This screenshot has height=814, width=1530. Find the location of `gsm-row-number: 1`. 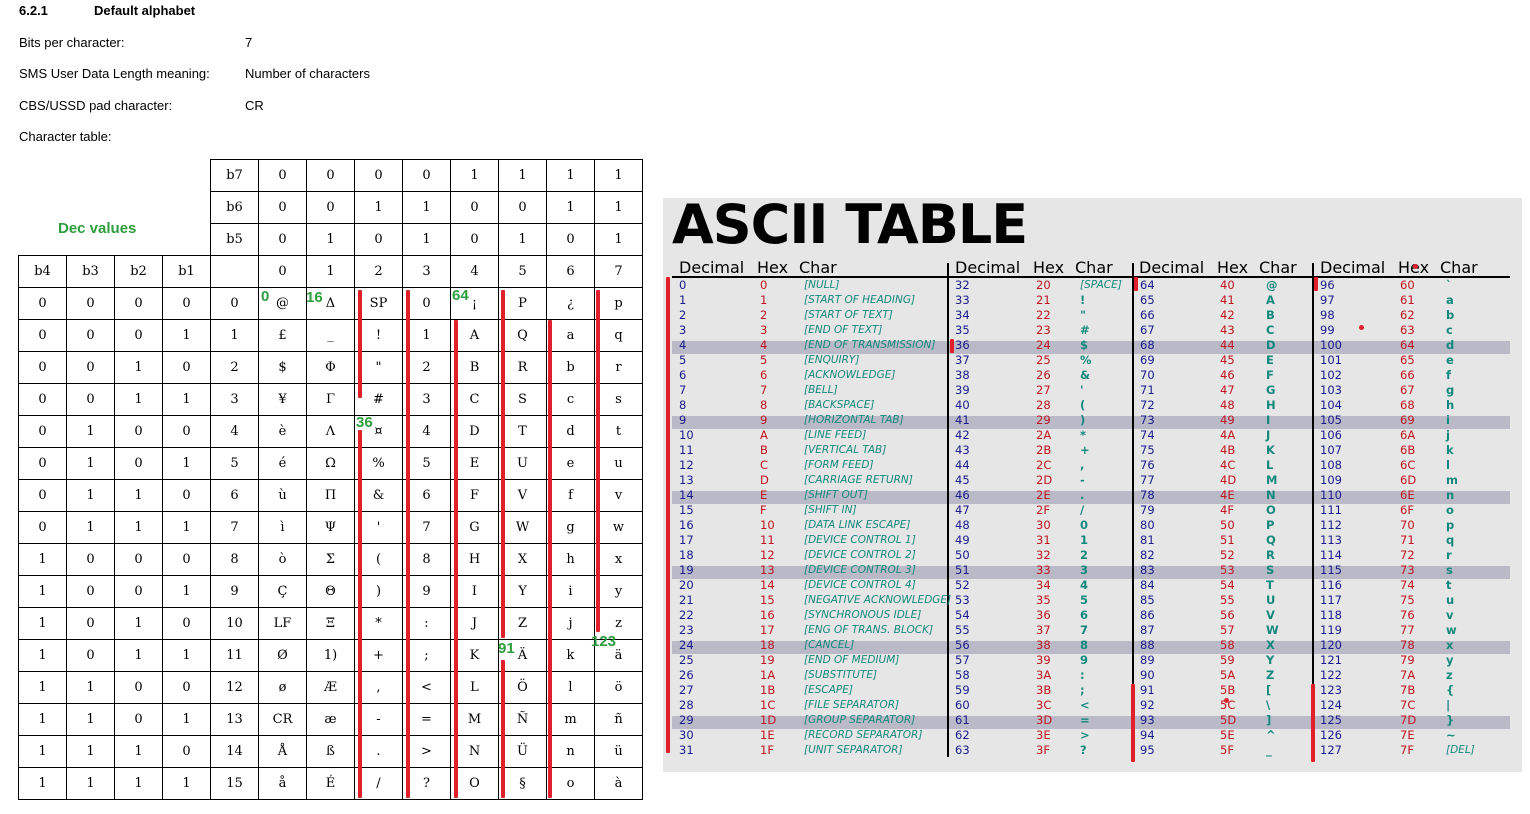

gsm-row-number: 1 is located at coordinates (234, 335).